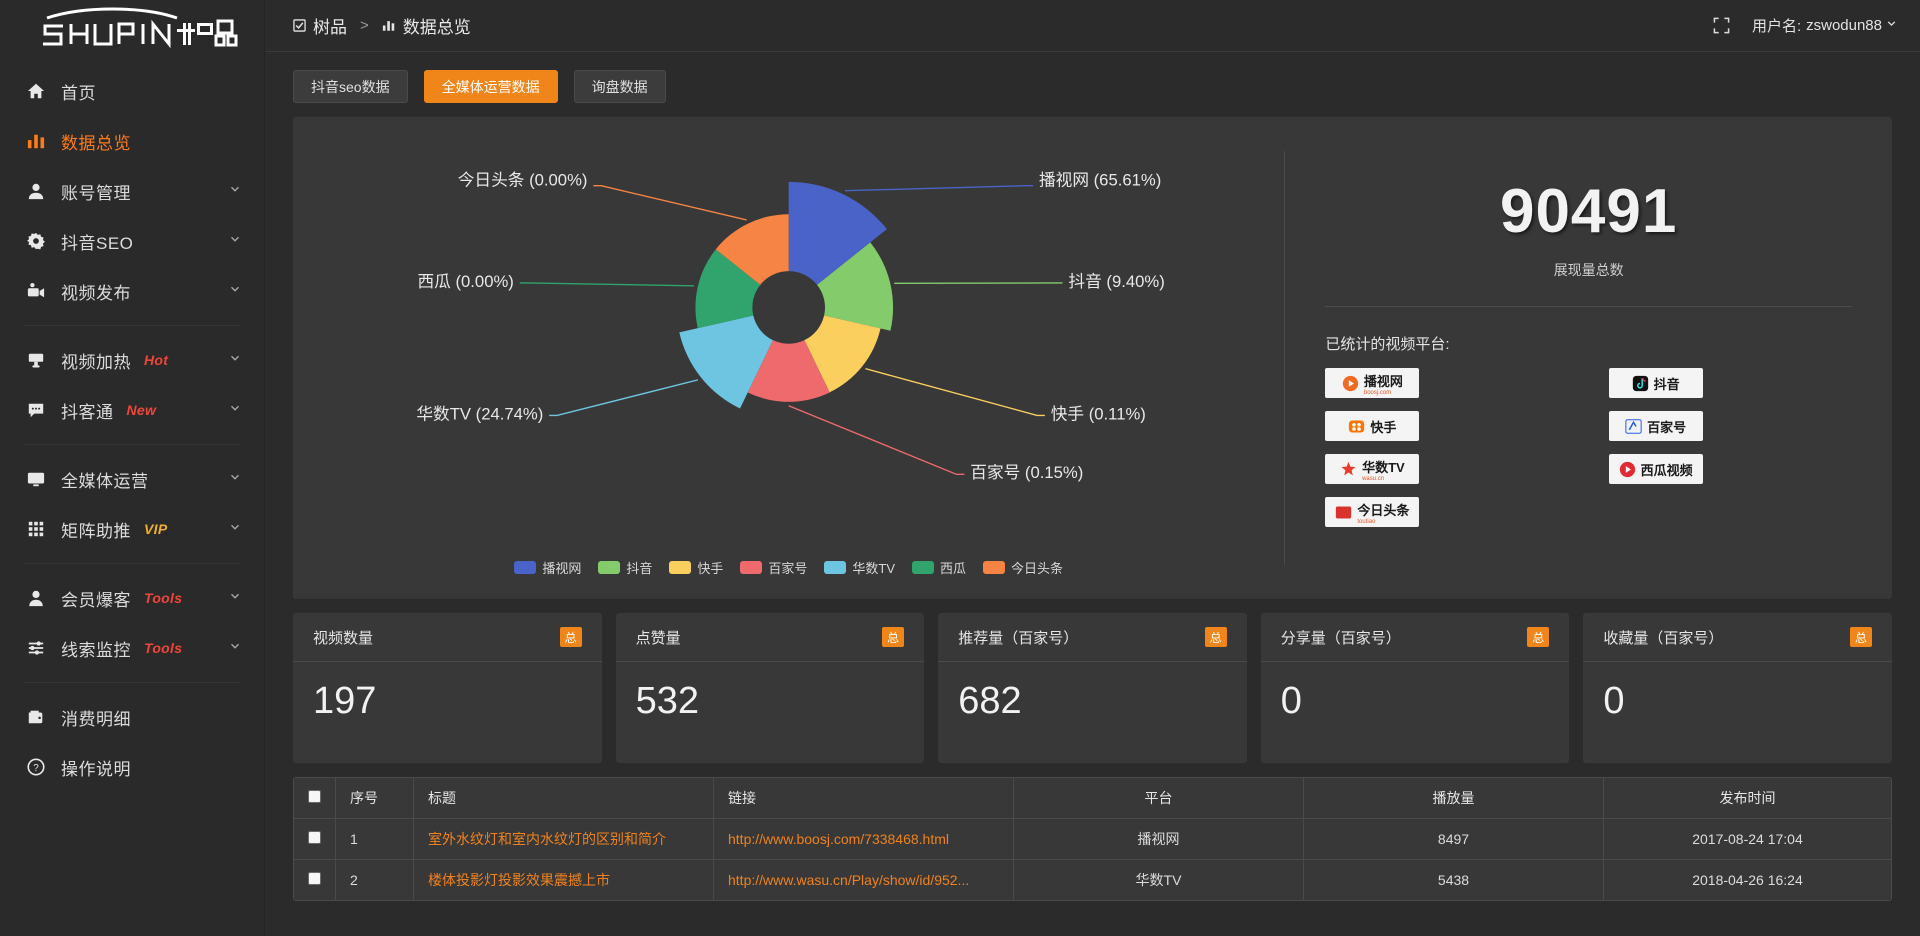  I want to click on platform-chip-column-right: 抖音 百家号 西瓜视频, so click(1730, 447).